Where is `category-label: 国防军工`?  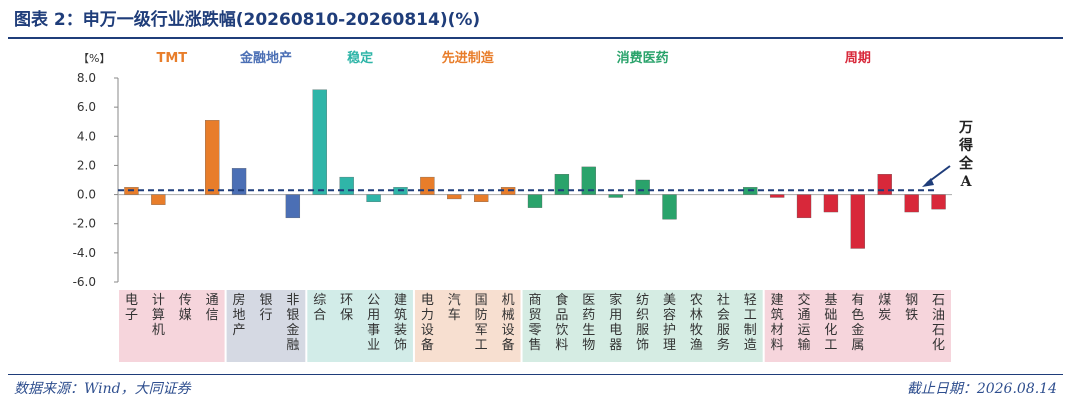
category-label: 国防军工 is located at coordinates (481, 323).